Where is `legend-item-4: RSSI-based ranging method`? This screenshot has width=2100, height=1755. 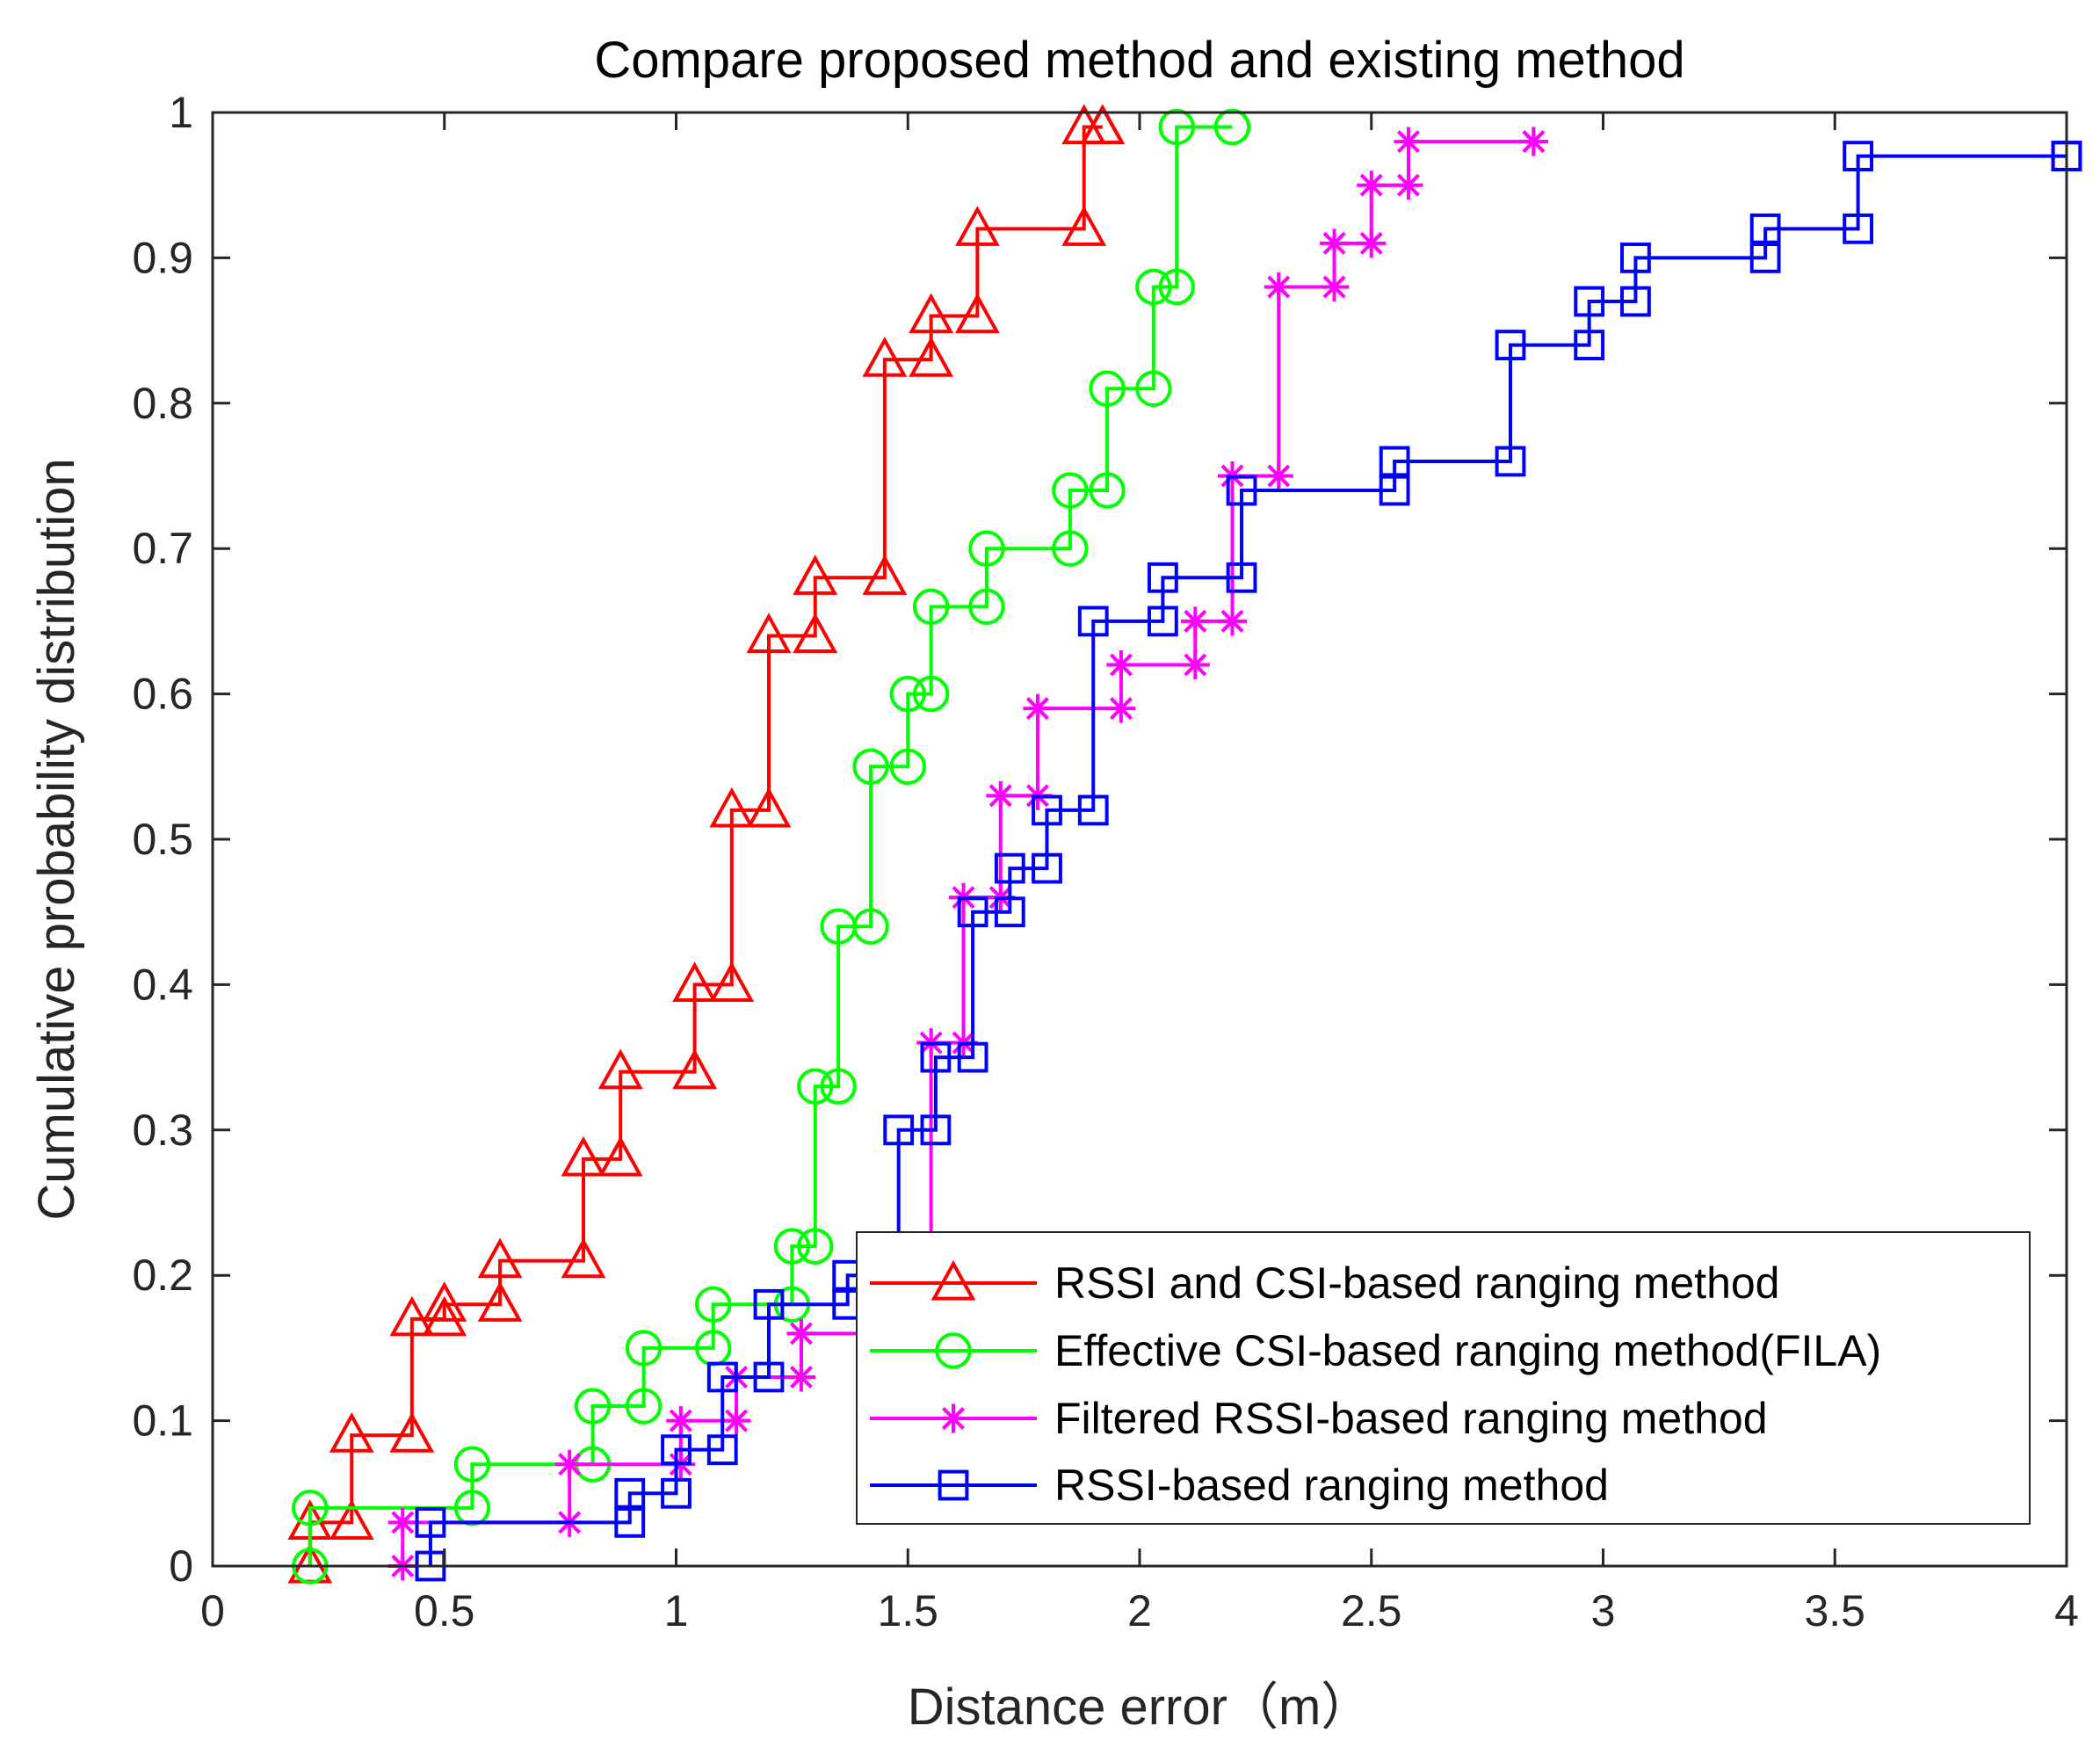
legend-item-4: RSSI-based ranging method is located at coordinates (1239, 1486).